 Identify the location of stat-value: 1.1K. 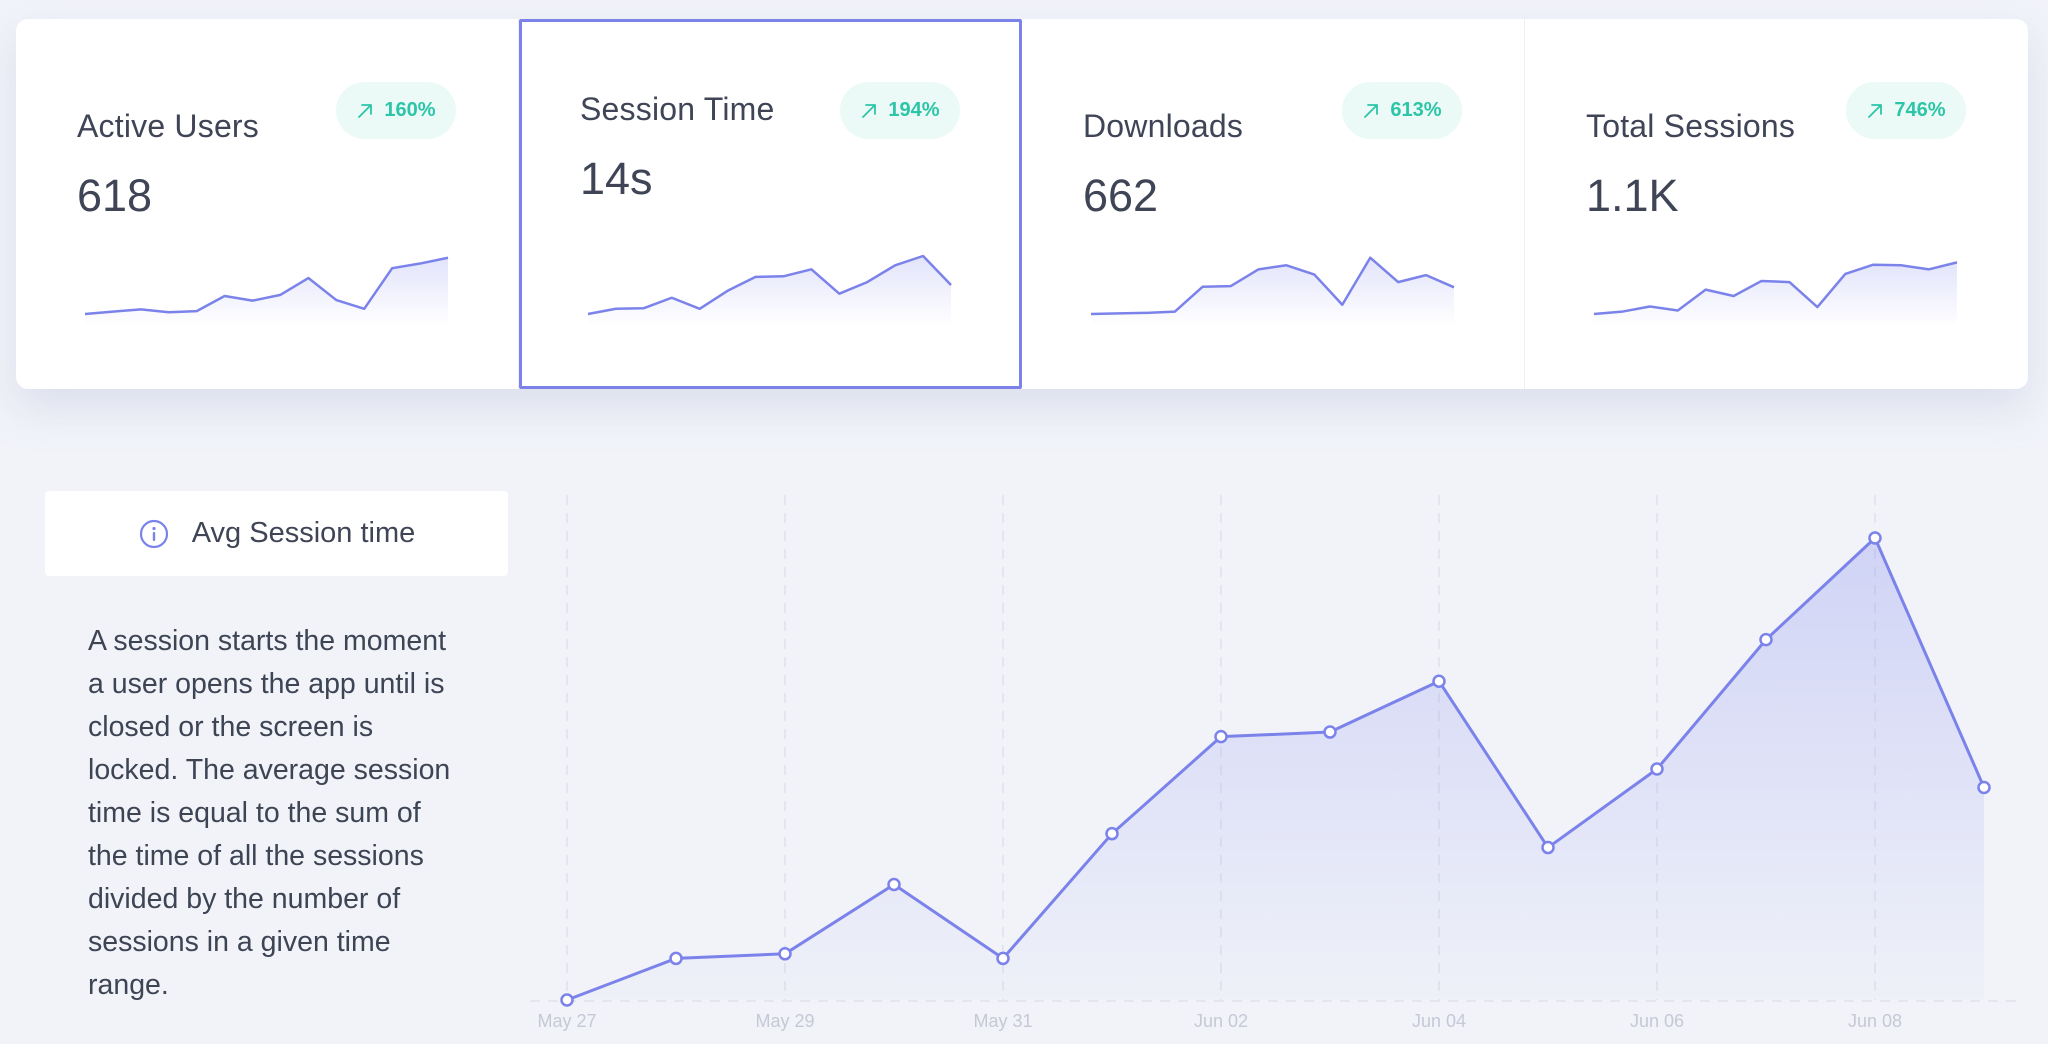
(1632, 195).